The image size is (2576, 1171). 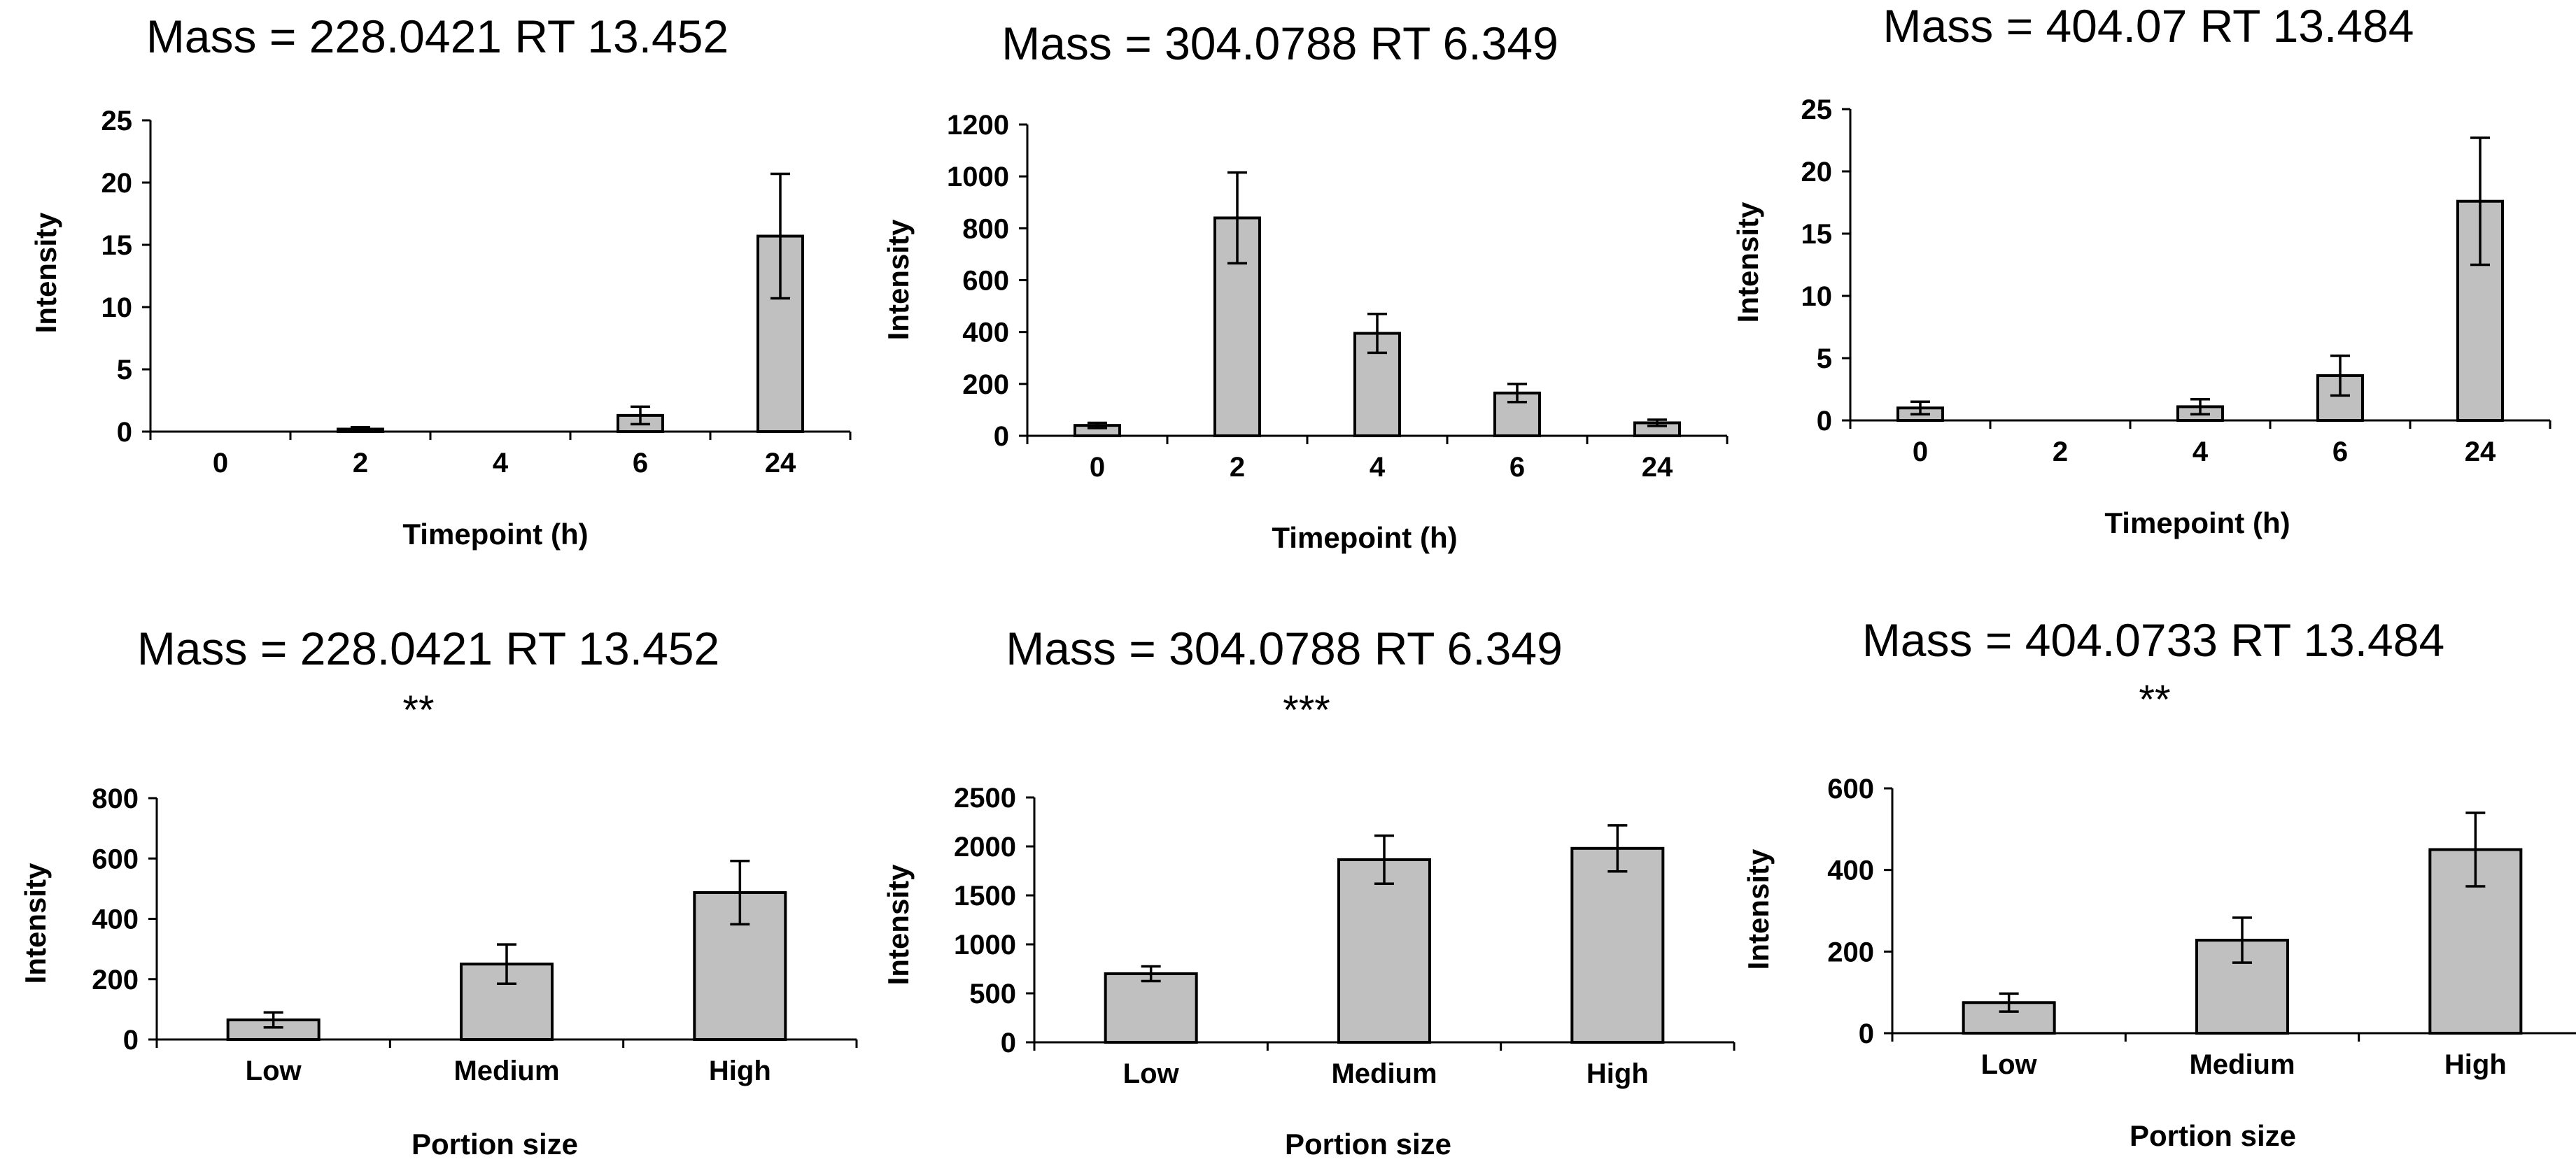 What do you see at coordinates (978, 125) in the screenshot?
I see `y-tick-label: 1200` at bounding box center [978, 125].